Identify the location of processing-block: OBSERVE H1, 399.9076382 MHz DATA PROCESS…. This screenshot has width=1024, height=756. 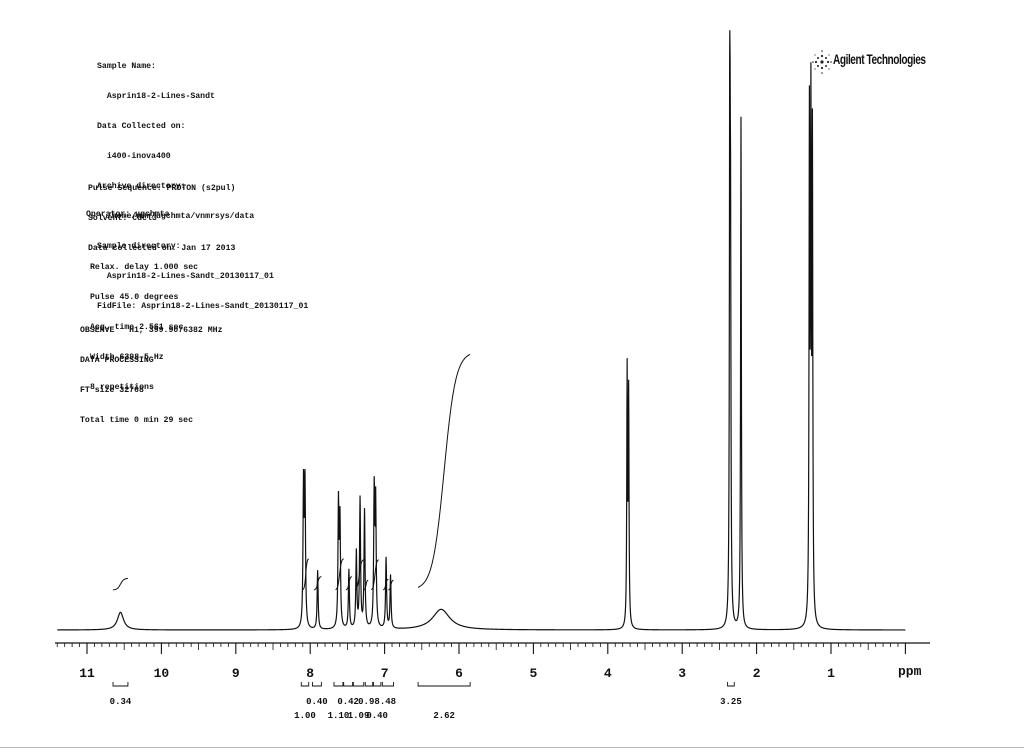
(151, 376).